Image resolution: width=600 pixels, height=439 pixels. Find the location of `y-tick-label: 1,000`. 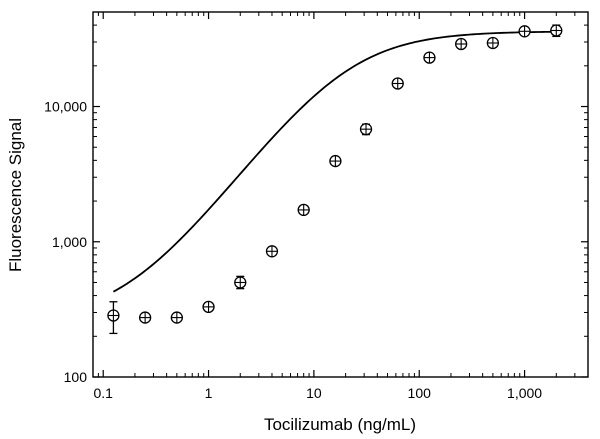

y-tick-label: 1,000 is located at coordinates (69, 242).